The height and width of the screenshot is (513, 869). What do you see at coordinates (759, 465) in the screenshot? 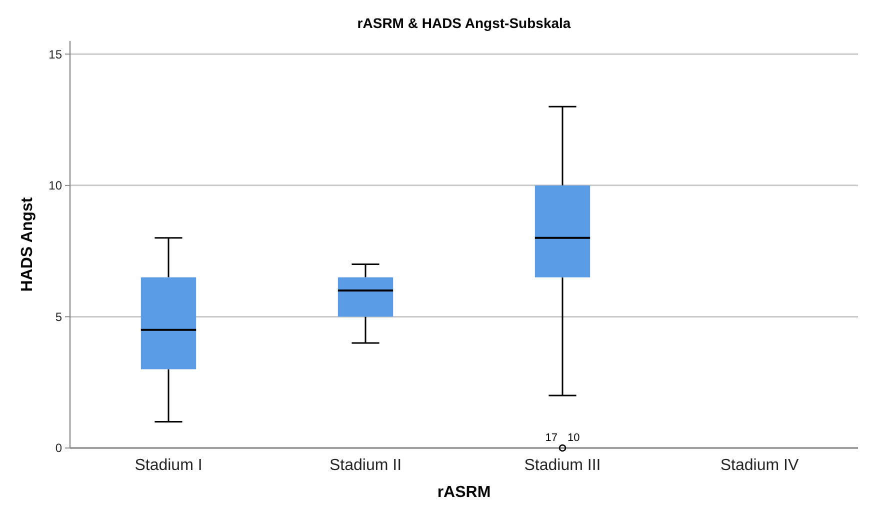
I see `x-tick-label: Stadium IV` at bounding box center [759, 465].